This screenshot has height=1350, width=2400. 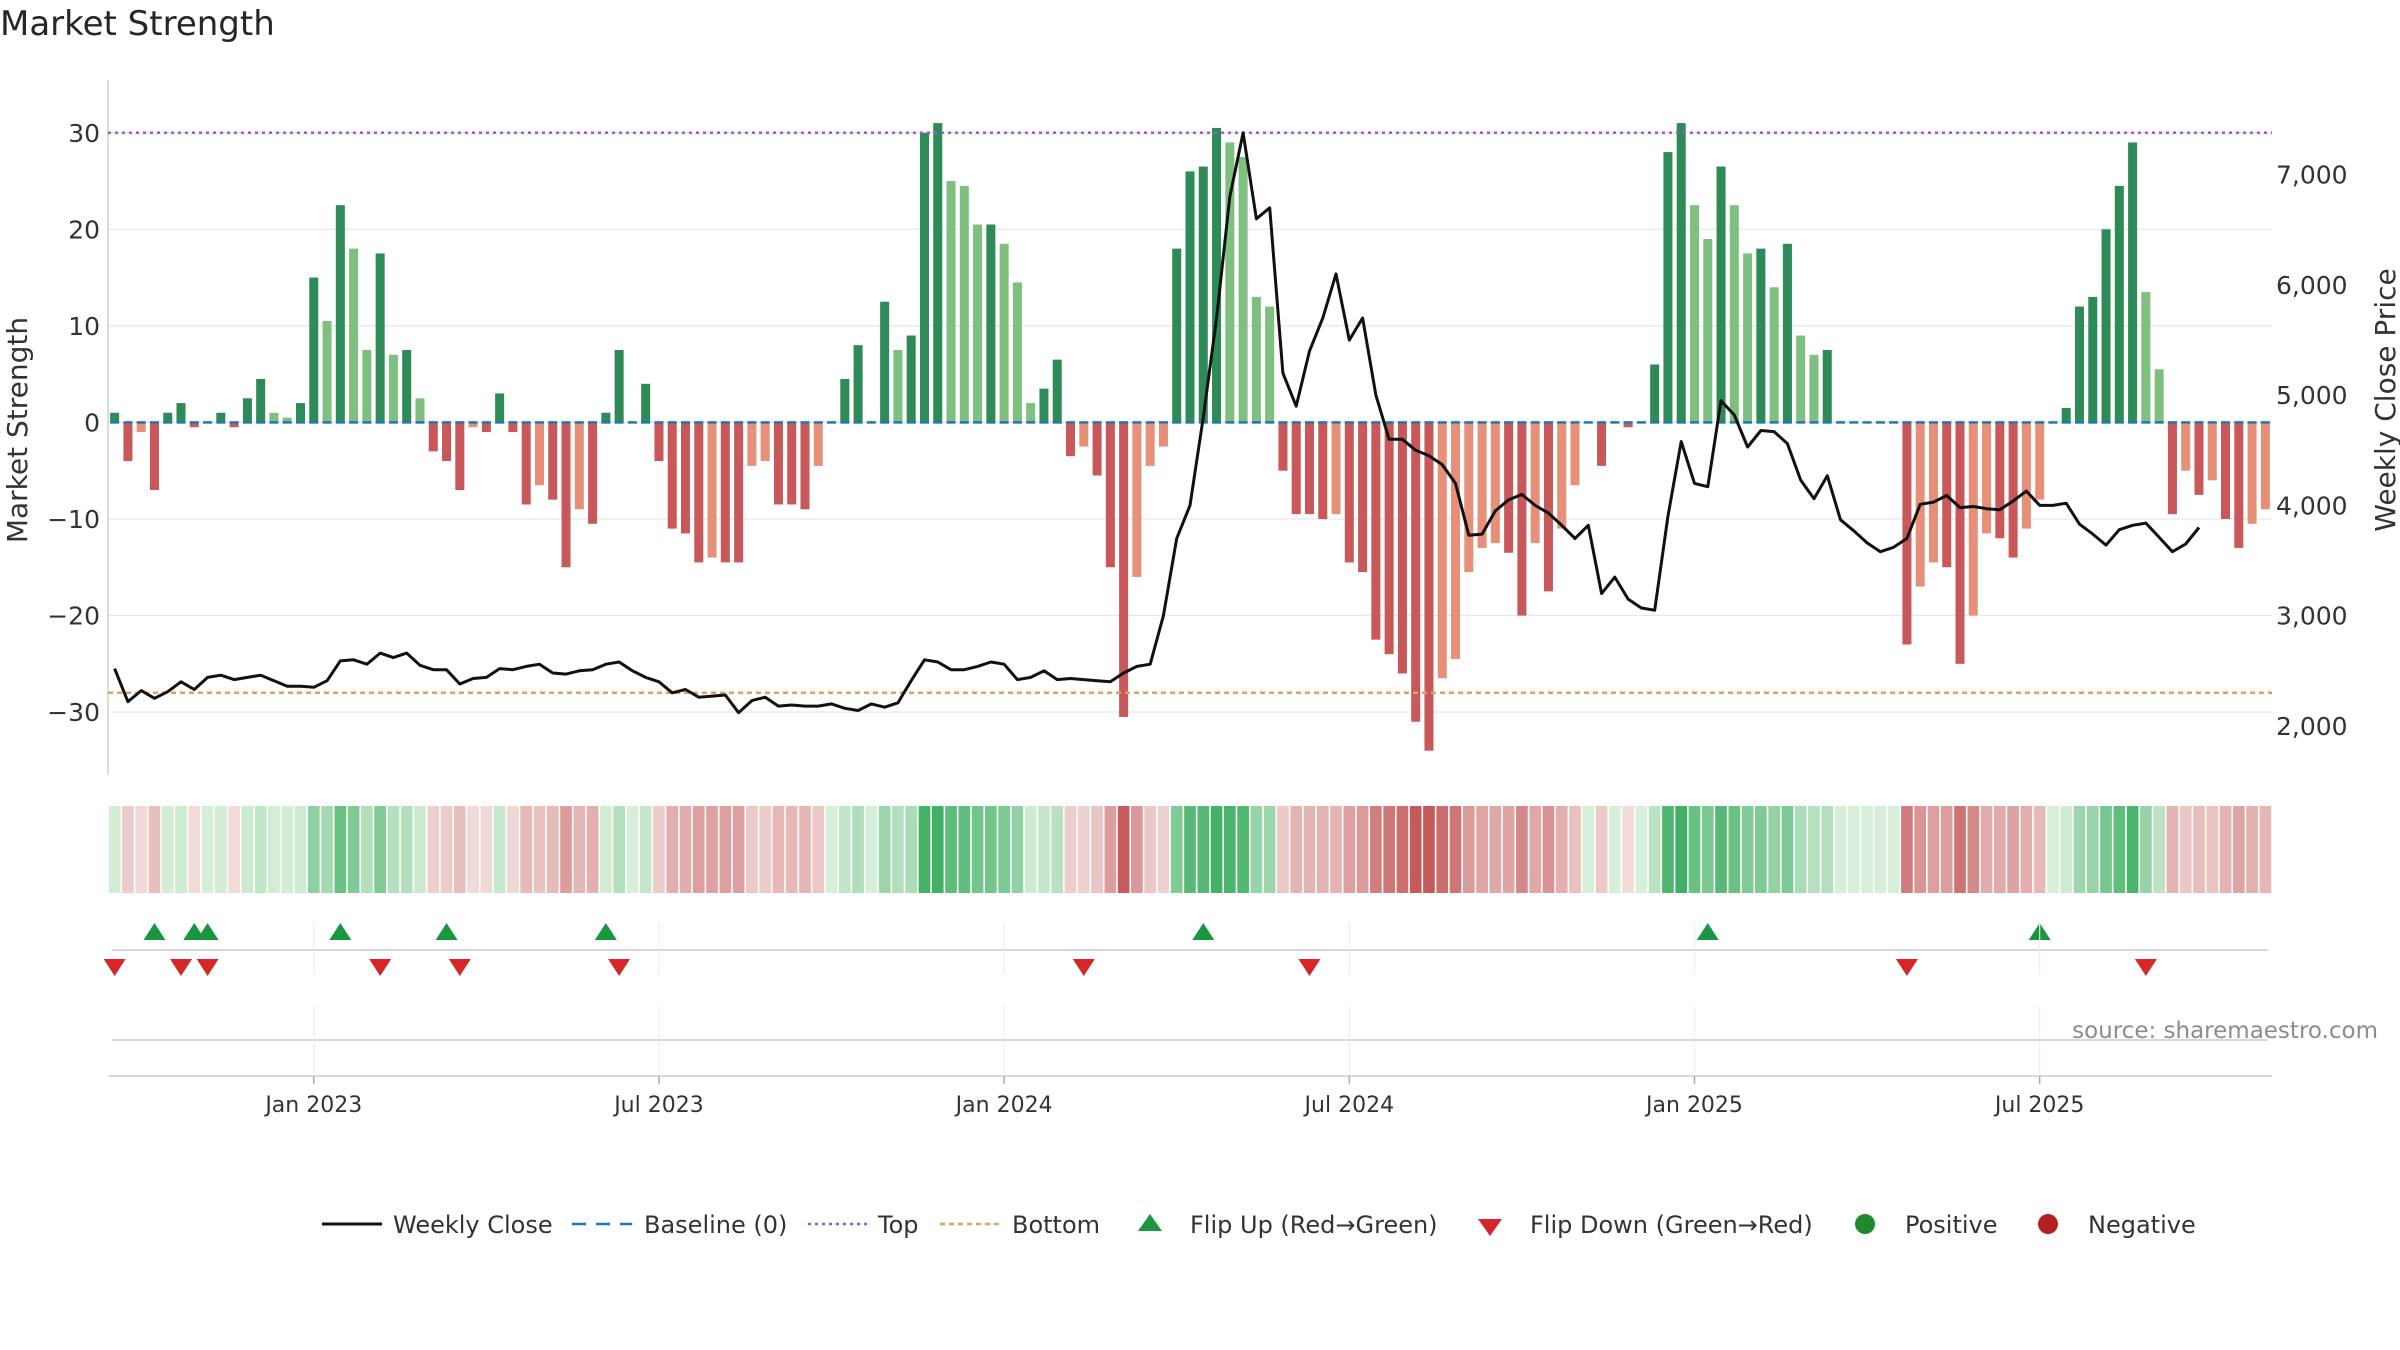 I want to click on strength-ribbon, so click(x=1190, y=849).